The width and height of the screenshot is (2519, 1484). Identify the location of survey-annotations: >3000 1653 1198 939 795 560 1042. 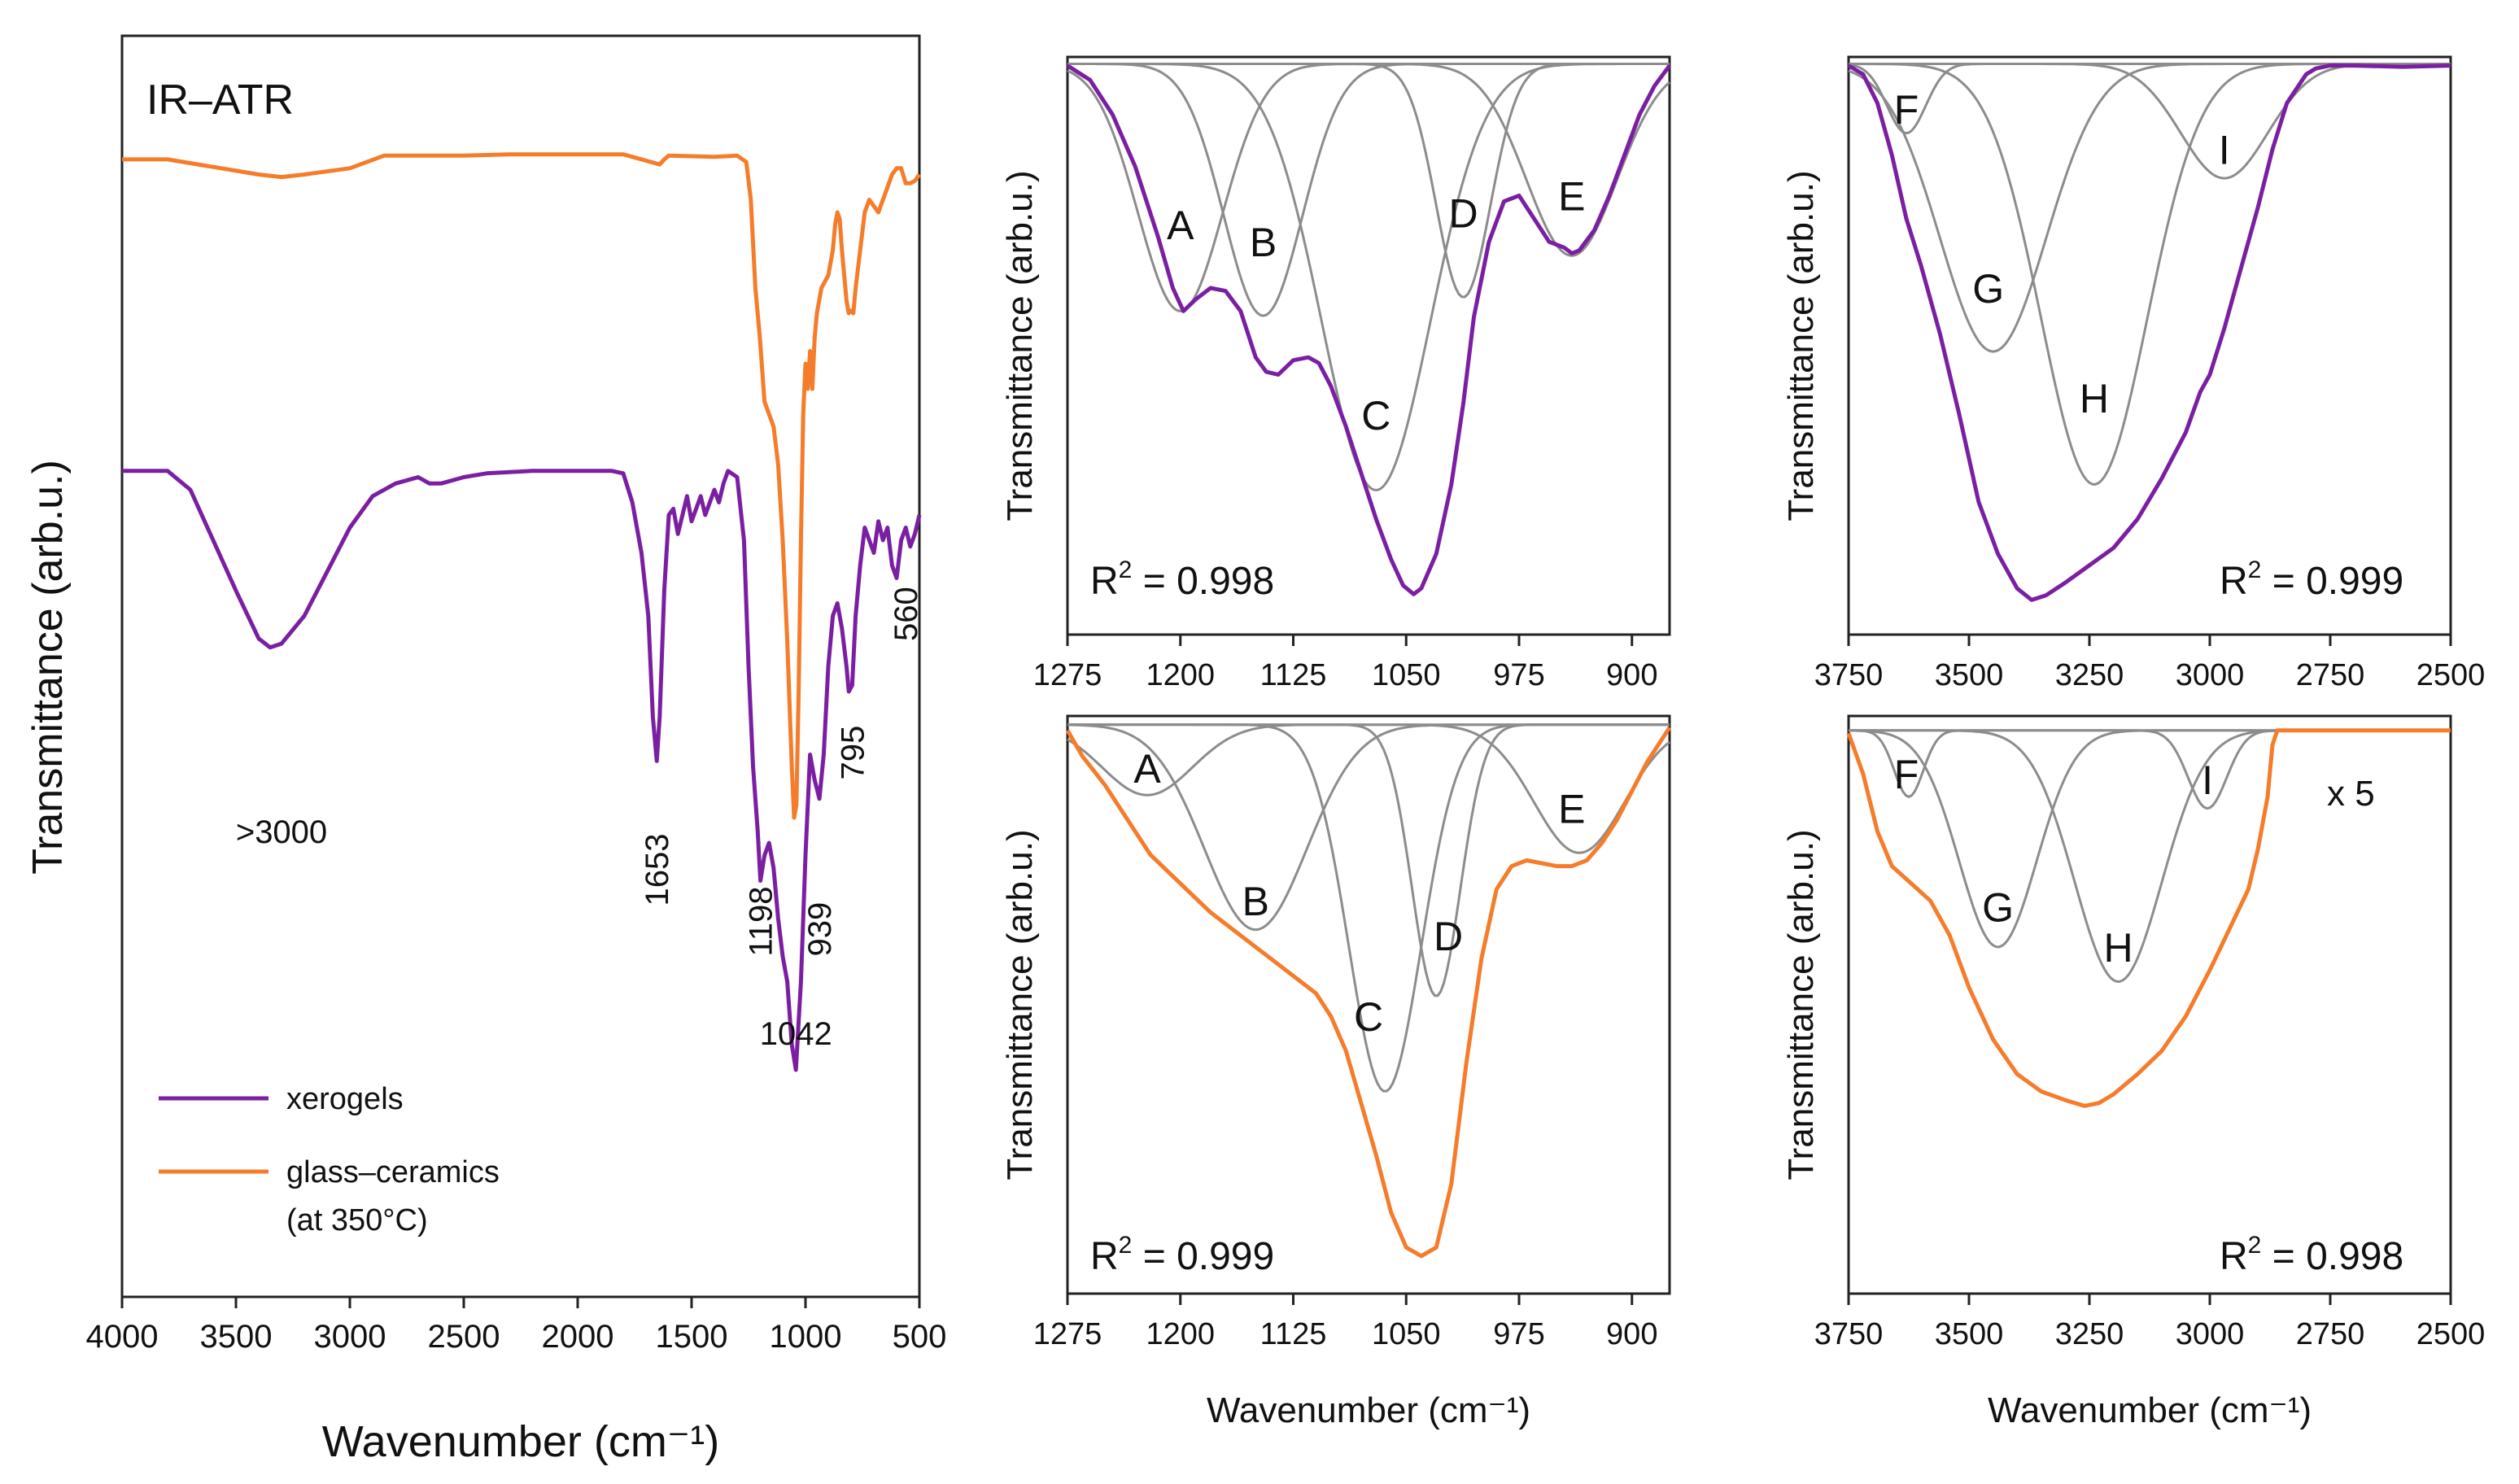
(580, 820).